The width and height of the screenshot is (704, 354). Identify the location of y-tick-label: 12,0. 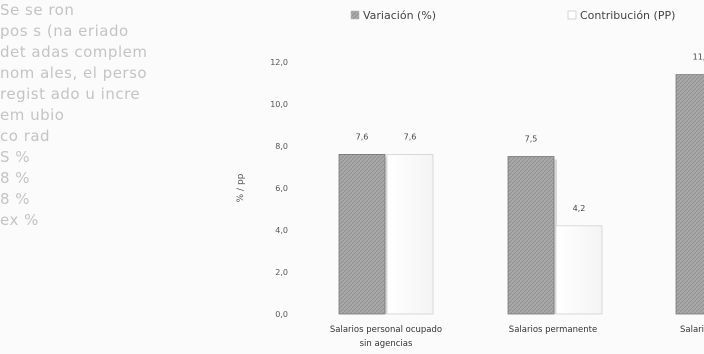
(279, 62).